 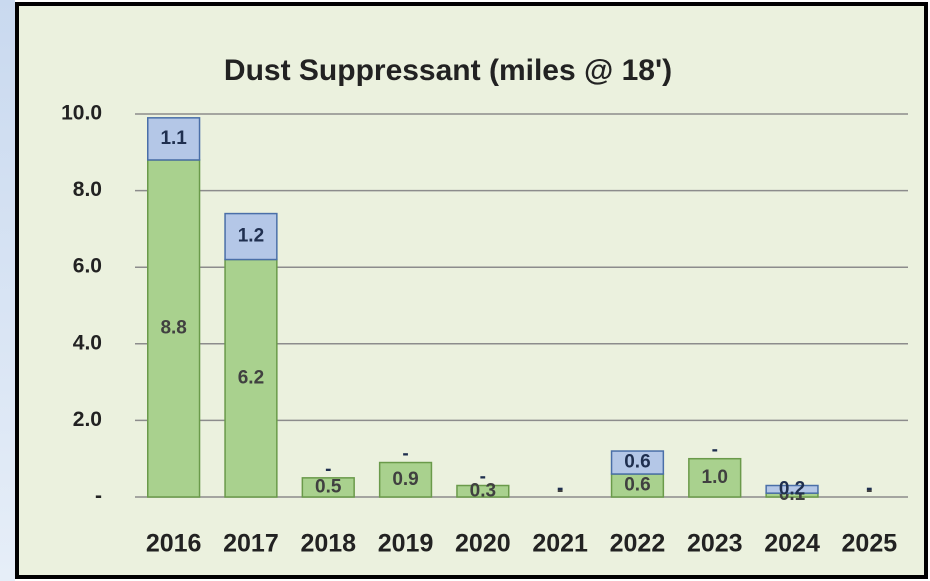 I want to click on data-label: 6.2, so click(x=251, y=377).